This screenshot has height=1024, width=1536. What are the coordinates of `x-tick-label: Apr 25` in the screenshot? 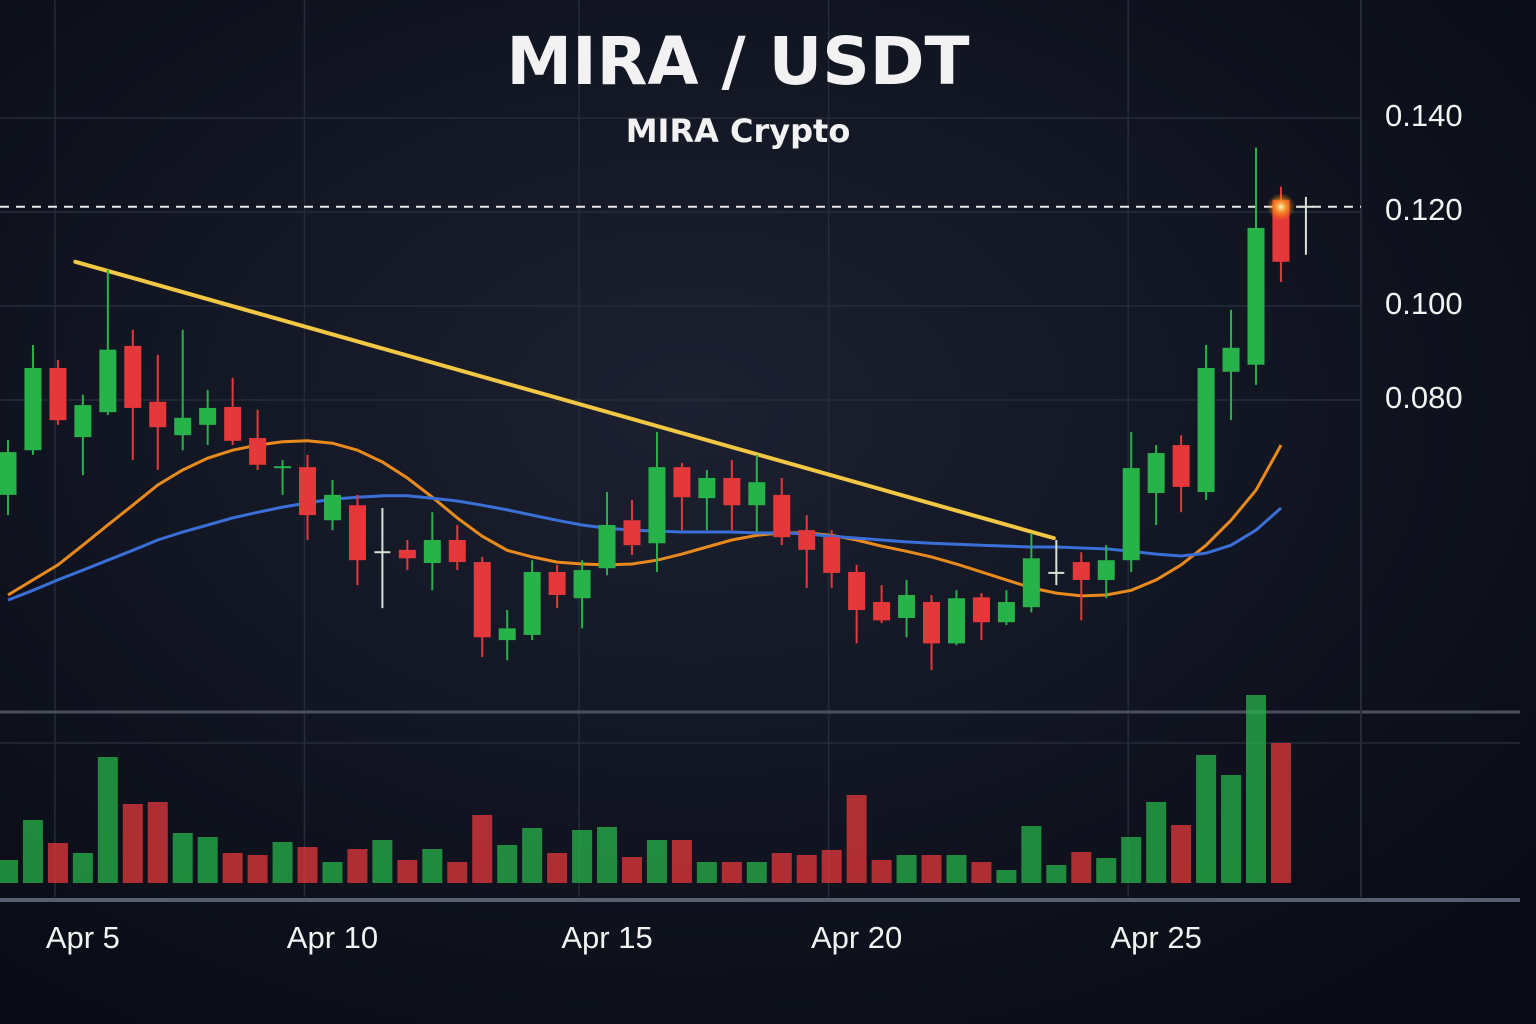 It's located at (1155, 937).